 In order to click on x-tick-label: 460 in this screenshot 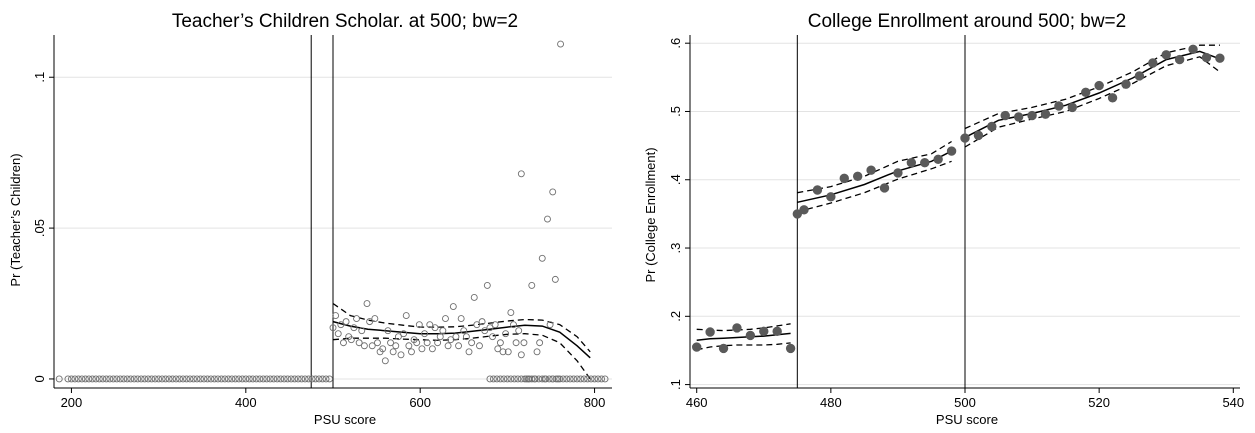, I will do `click(697, 402)`.